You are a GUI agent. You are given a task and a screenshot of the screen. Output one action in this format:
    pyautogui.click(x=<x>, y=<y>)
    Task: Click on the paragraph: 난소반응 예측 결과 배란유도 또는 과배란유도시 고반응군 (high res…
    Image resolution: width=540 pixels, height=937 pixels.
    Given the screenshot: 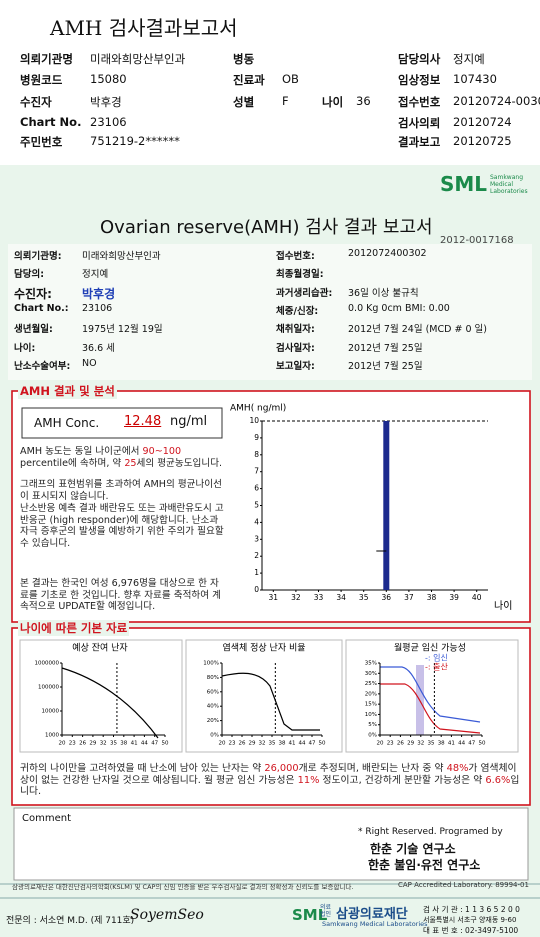 What is the action you would take?
    pyautogui.click(x=122, y=526)
    